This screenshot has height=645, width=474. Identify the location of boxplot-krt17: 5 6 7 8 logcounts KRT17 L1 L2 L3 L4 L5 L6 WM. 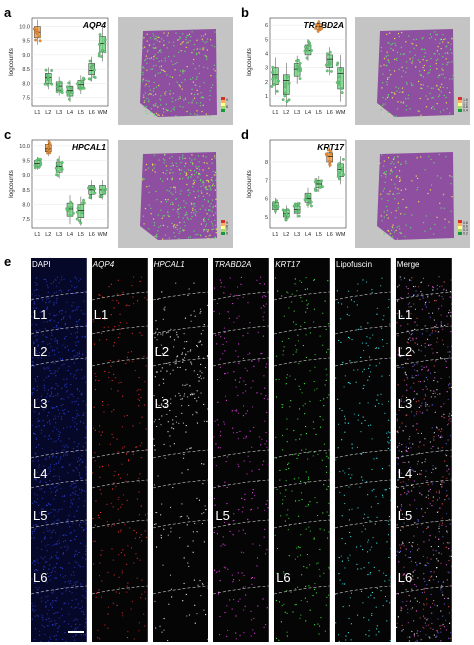
(296, 188).